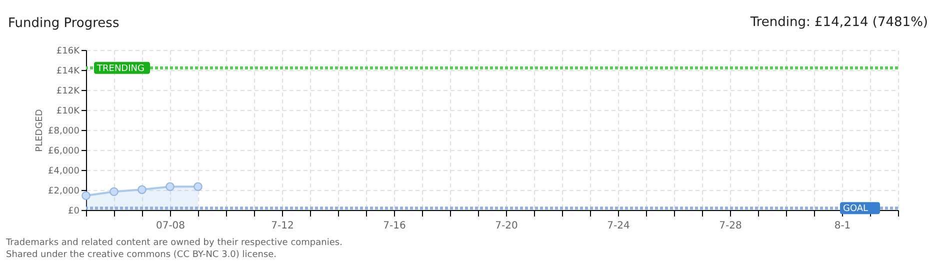  What do you see at coordinates (120, 69) in the screenshot?
I see `ref-line-label: TRENDING` at bounding box center [120, 69].